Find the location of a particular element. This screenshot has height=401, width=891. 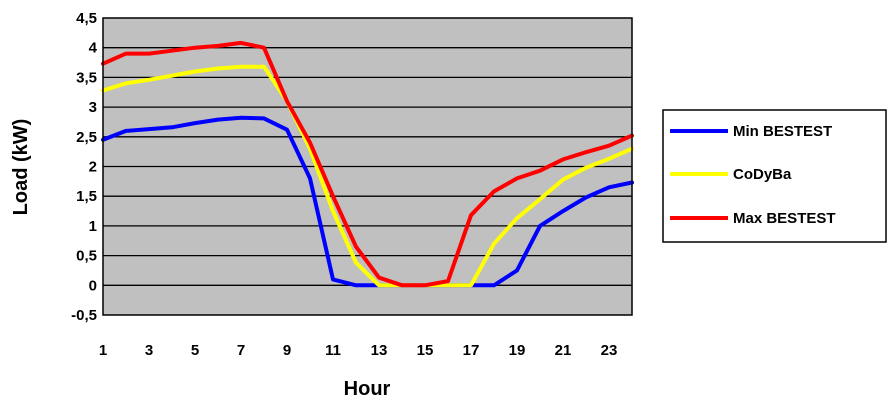

y-tick-label: 3 is located at coordinates (93, 107).